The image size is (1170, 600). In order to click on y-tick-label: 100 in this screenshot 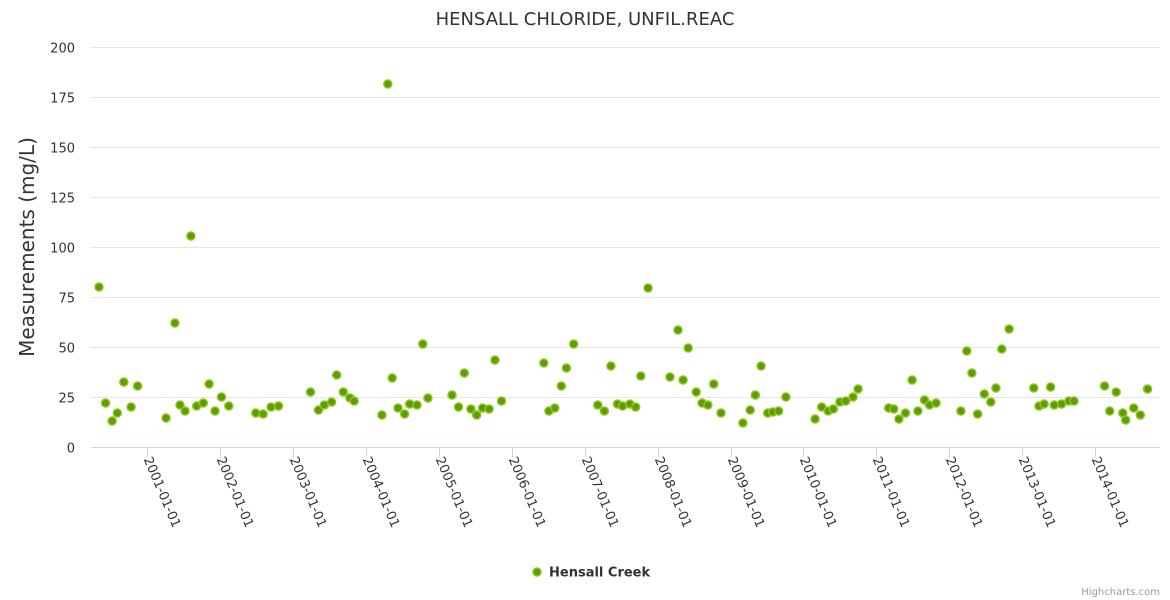, I will do `click(62, 249)`.